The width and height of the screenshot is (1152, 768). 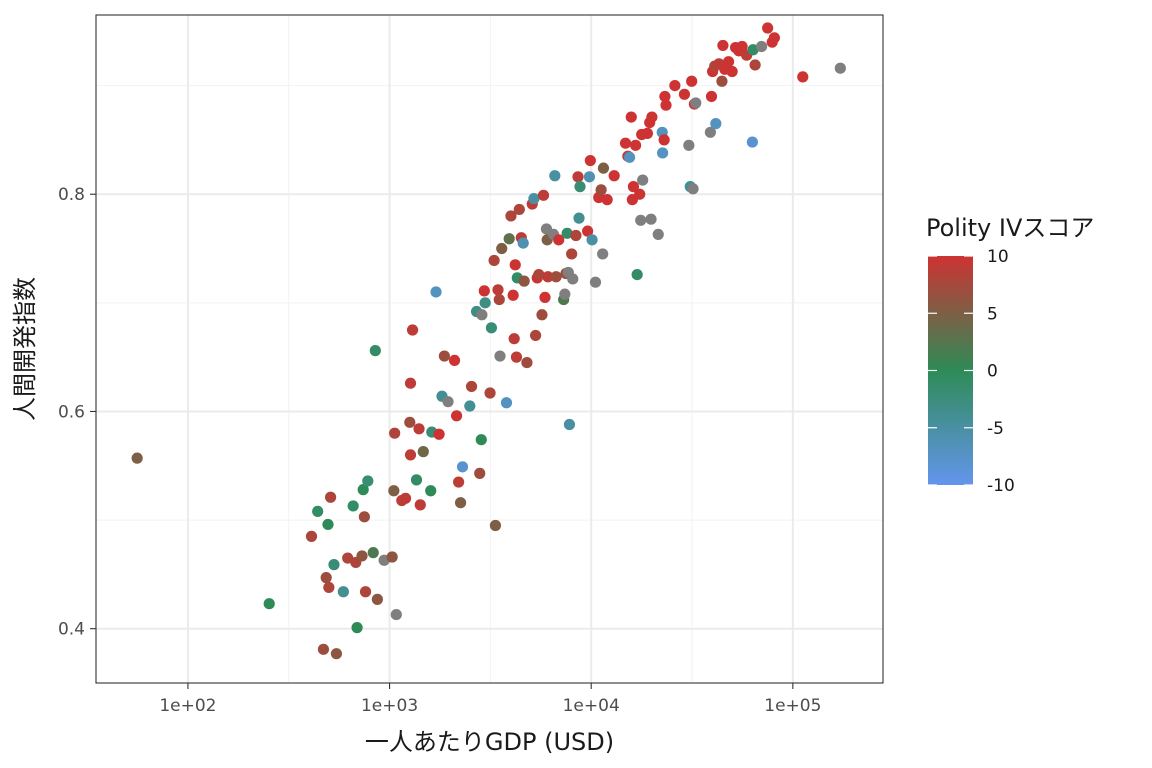 I want to click on legend-ticks: 10 5 0 -5 -10, so click(x=971, y=371).